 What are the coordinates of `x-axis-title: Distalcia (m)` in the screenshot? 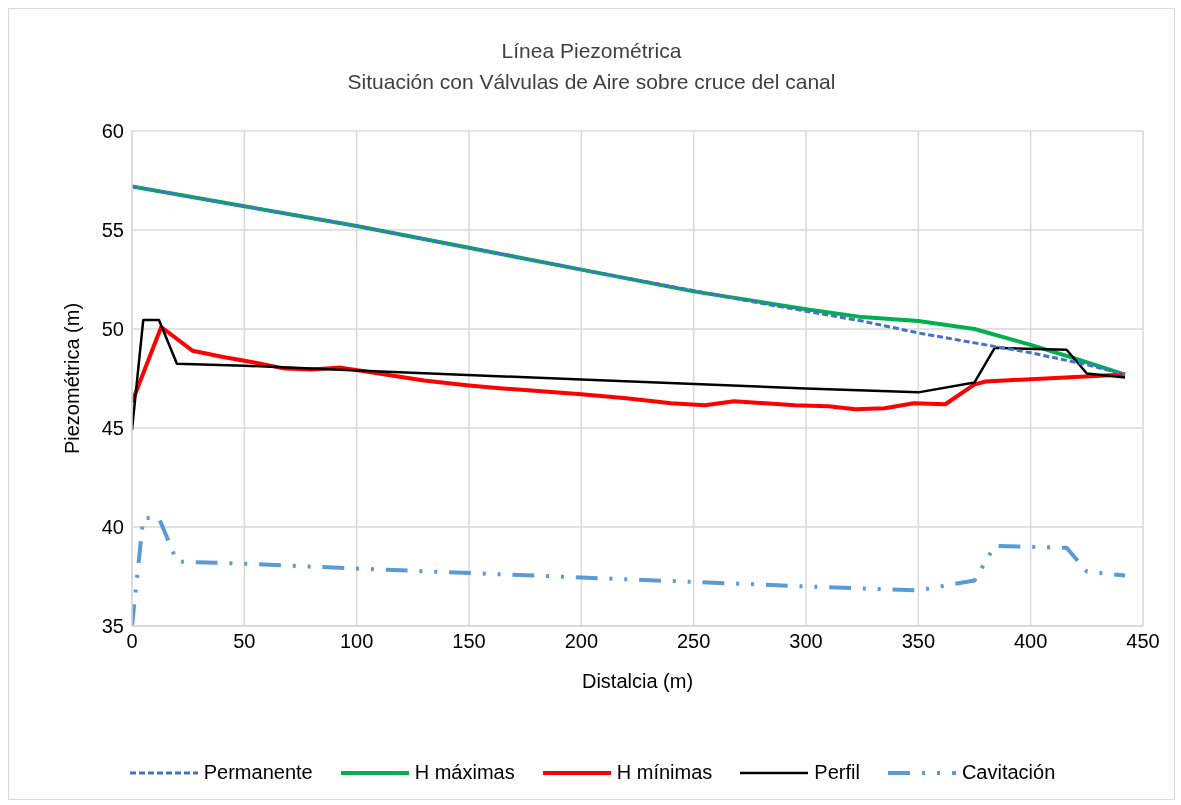 It's located at (637, 681).